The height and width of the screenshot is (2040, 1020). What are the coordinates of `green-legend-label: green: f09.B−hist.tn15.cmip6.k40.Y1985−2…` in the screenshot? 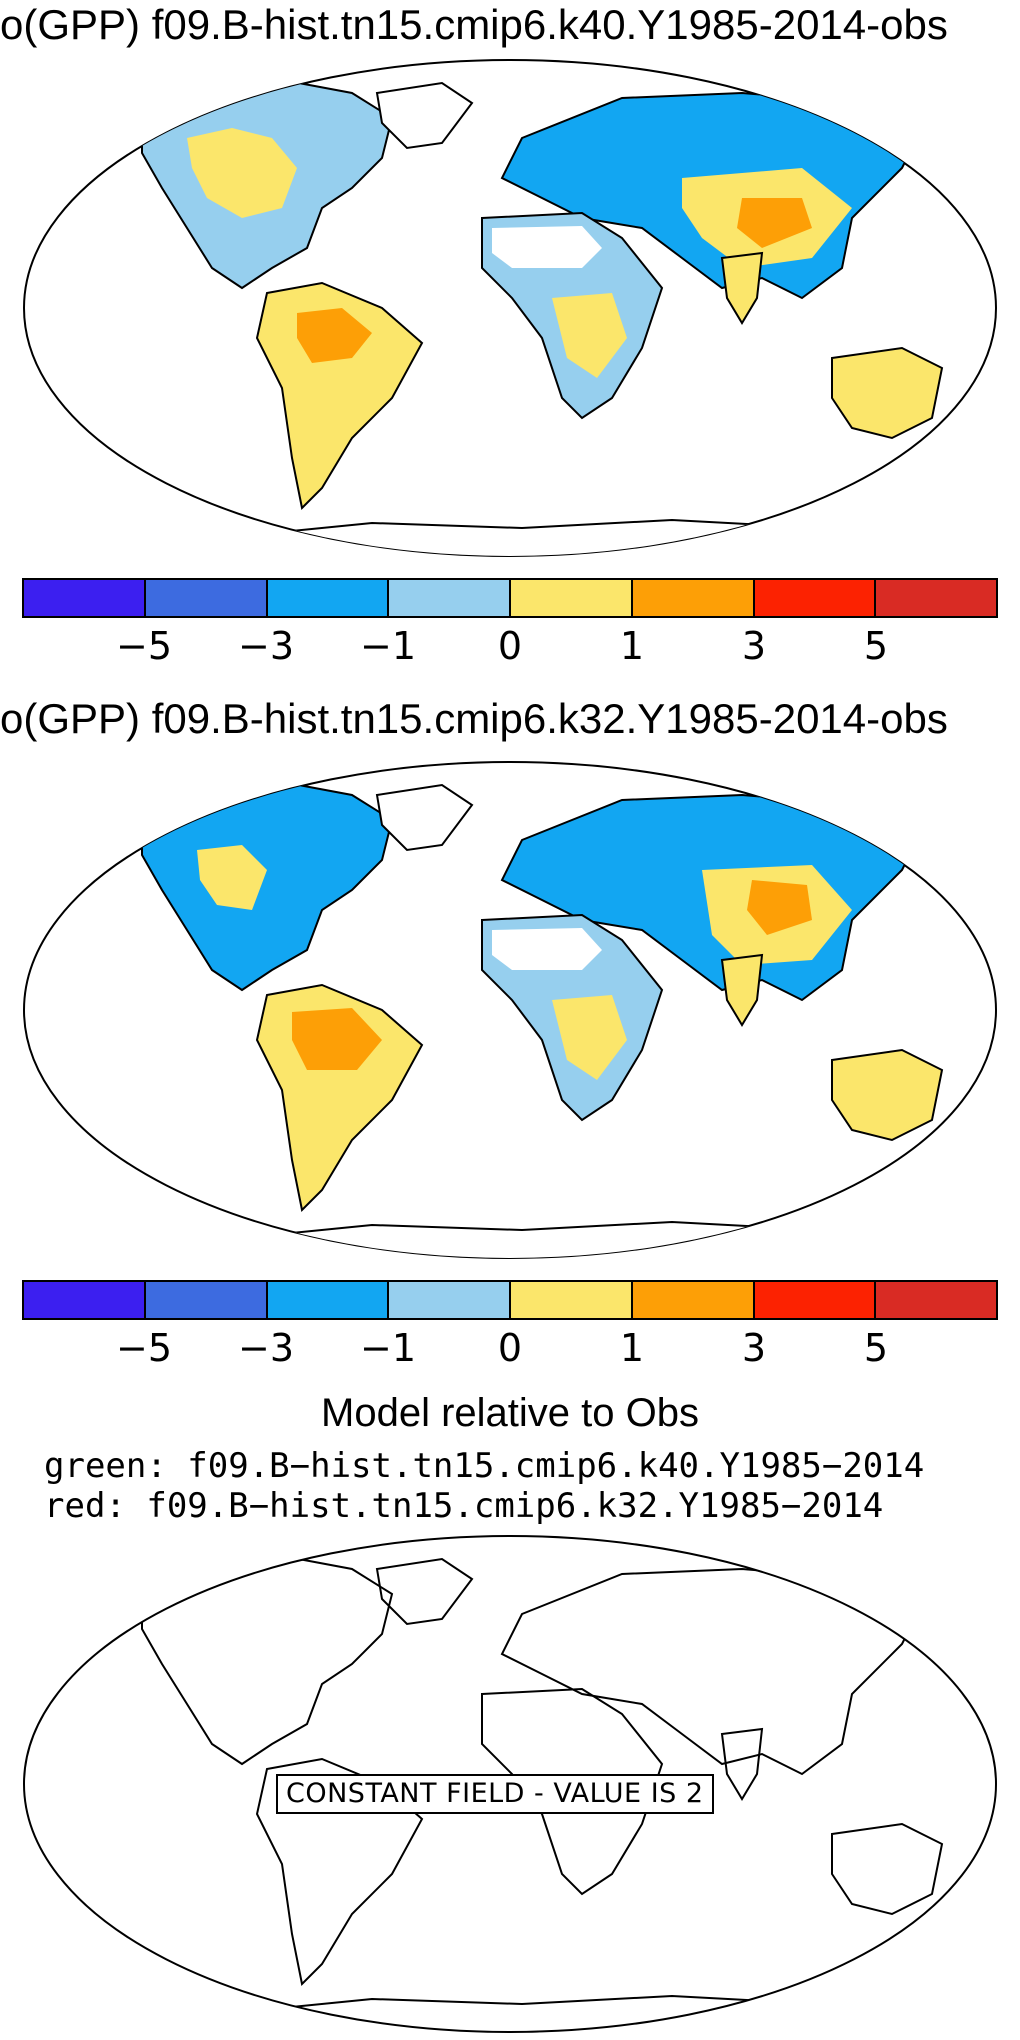 It's located at (484, 1466).